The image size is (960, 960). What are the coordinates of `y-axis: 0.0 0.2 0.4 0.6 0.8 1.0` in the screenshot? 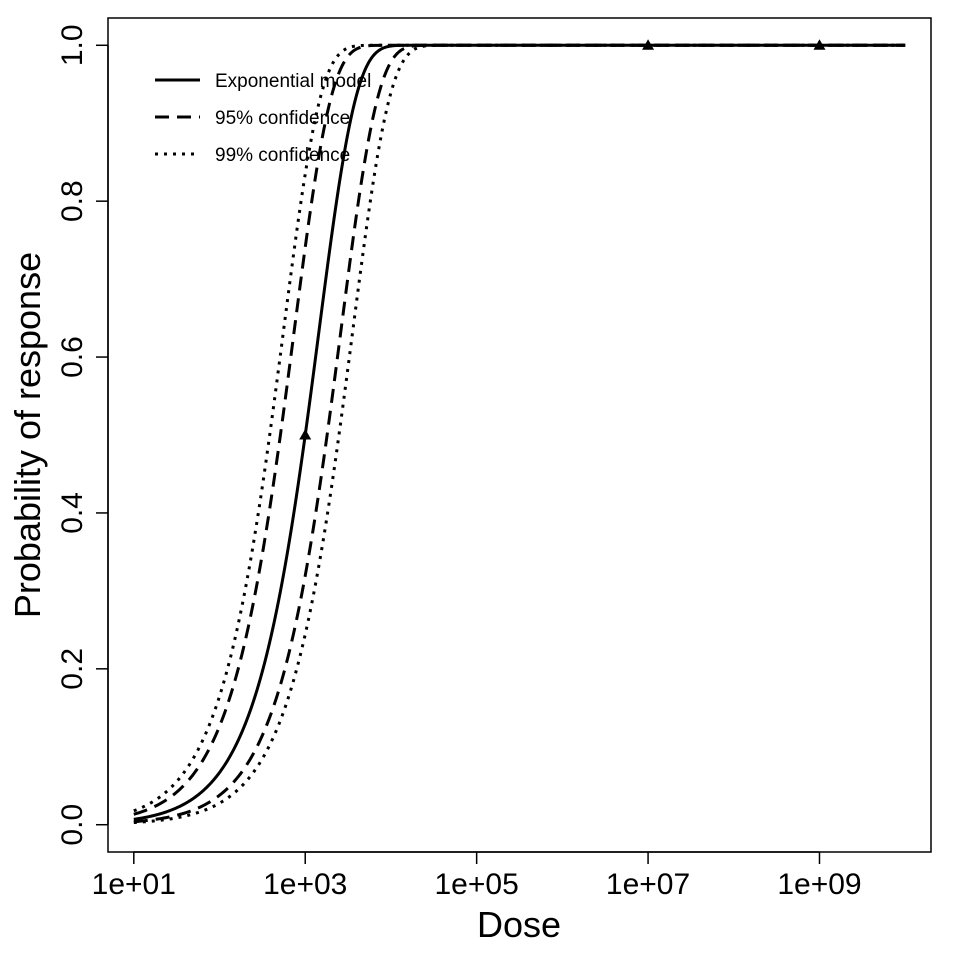 It's located at (82, 435).